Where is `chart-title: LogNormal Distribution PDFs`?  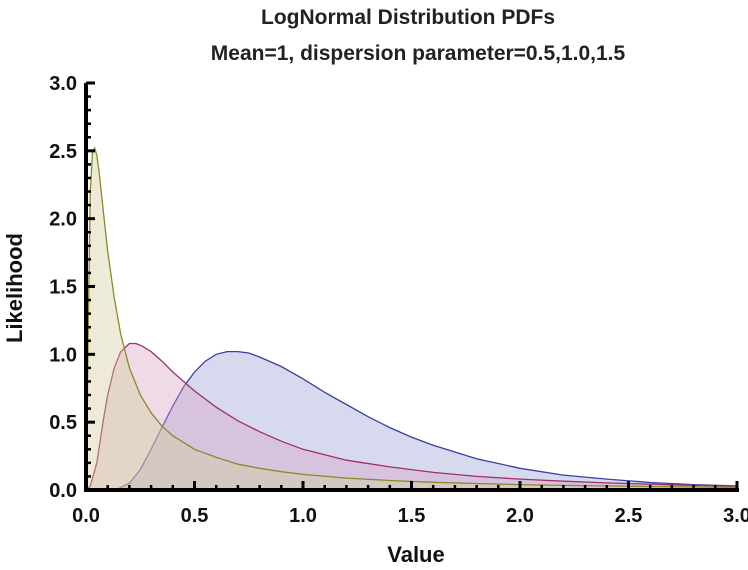
chart-title: LogNormal Distribution PDFs is located at coordinates (408, 17).